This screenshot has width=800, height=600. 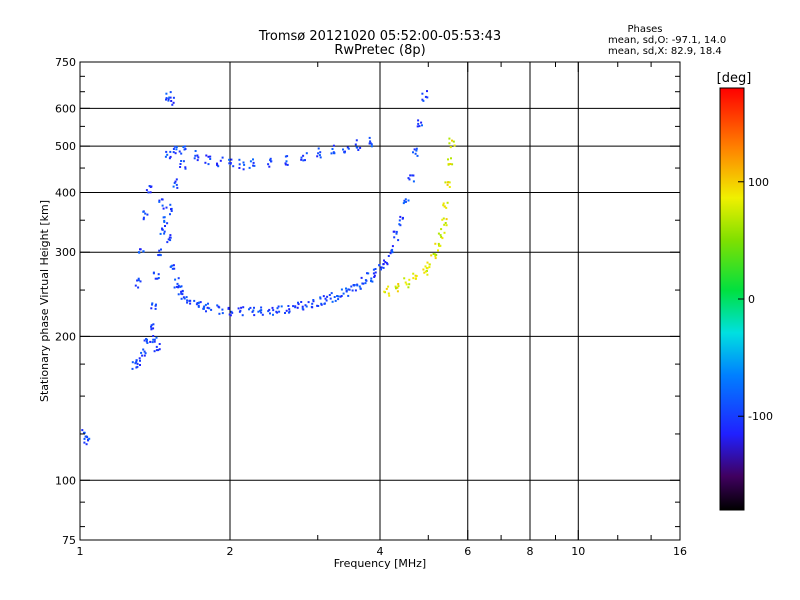 I want to click on y-tick-label: 300, so click(x=65, y=252).